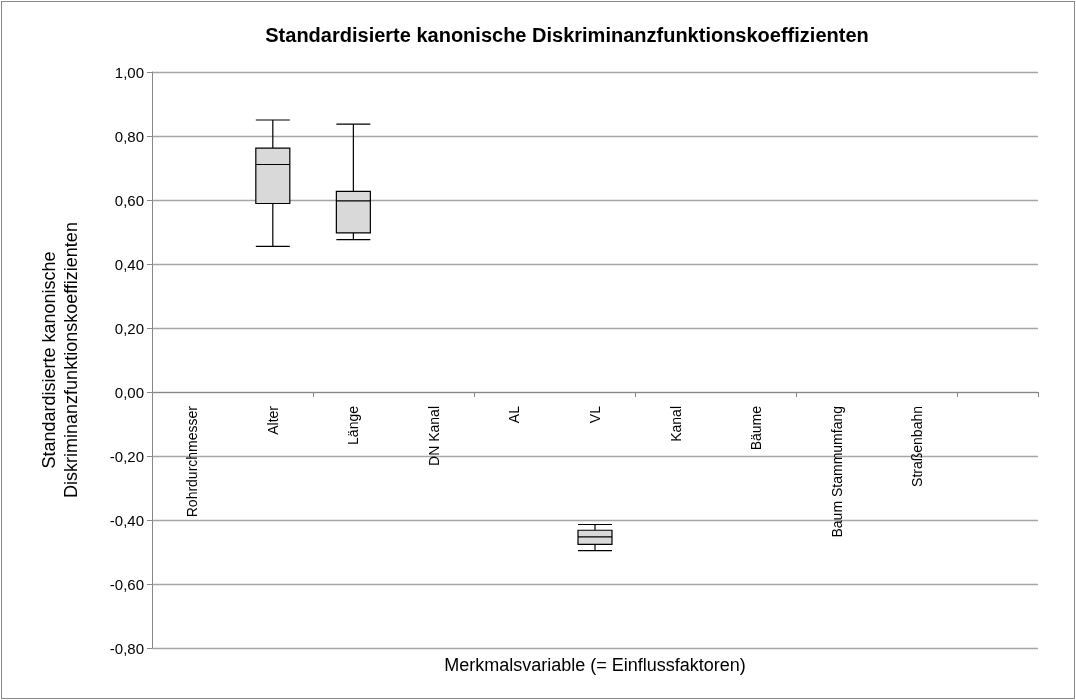 Image resolution: width=1076 pixels, height=700 pixels. I want to click on y-tick-label: 0,80, so click(129, 136).